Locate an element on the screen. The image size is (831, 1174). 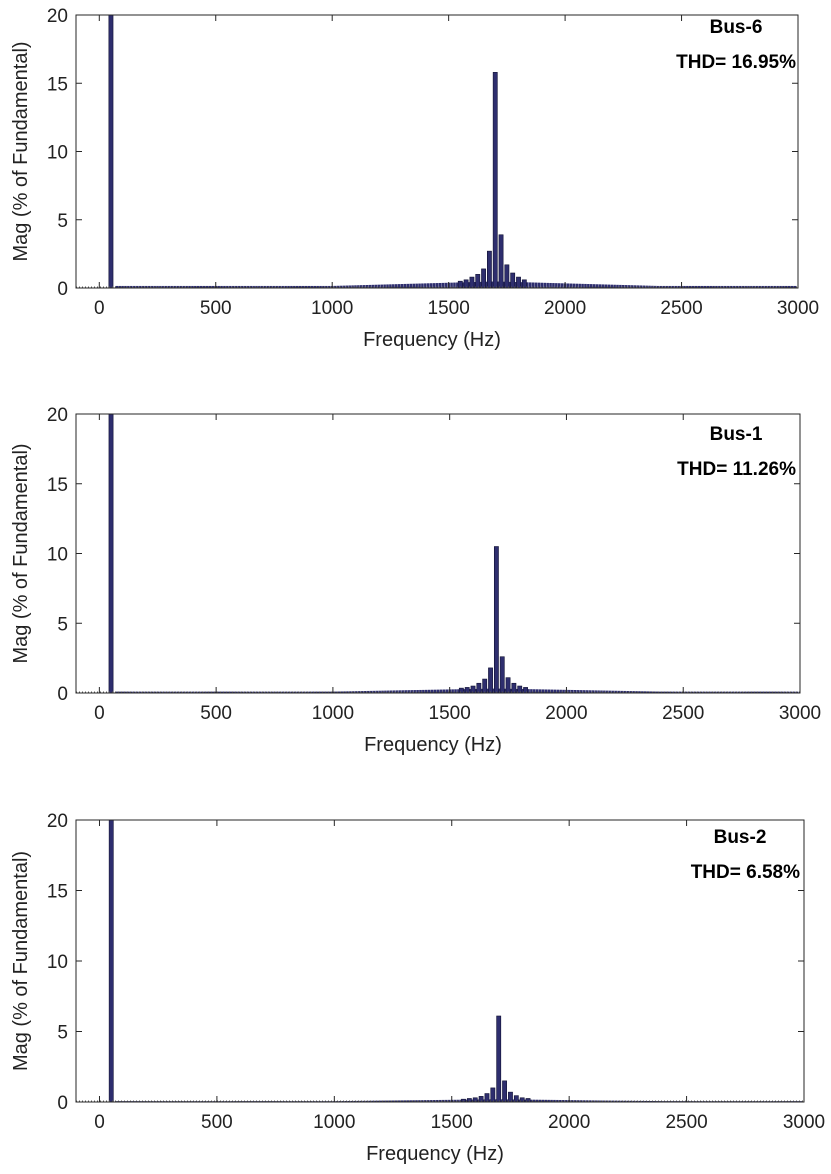
y-tick-label: 15 is located at coordinates (57, 892).